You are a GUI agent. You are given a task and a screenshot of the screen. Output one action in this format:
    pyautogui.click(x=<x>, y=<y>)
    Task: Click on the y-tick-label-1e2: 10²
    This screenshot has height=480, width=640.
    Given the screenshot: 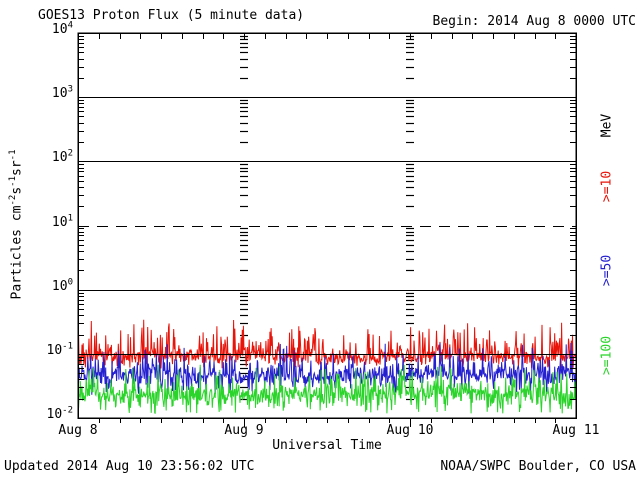 What is the action you would take?
    pyautogui.click(x=62, y=157)
    